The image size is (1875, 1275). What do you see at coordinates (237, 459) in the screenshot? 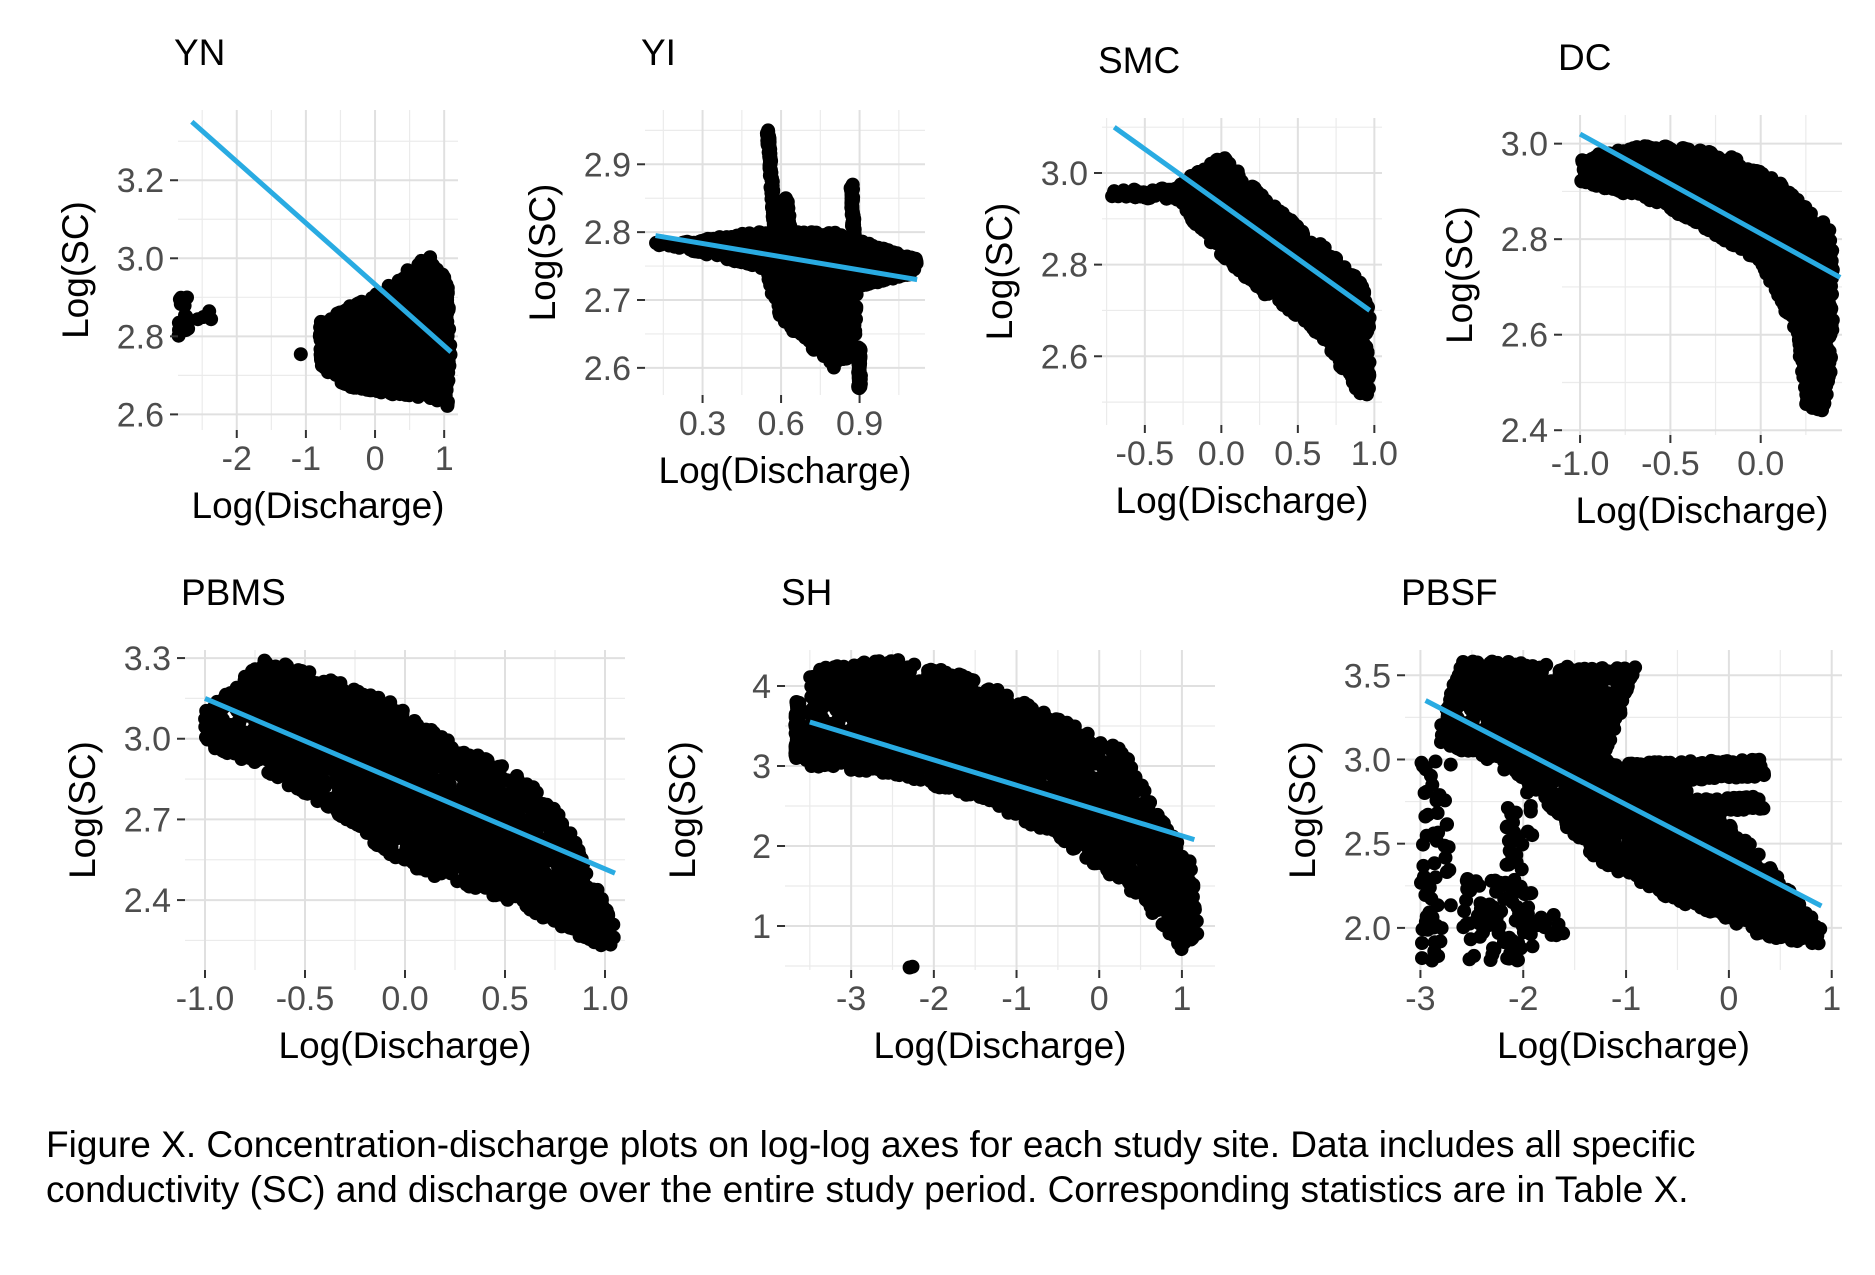
I see `x-tick-label: -2` at bounding box center [237, 459].